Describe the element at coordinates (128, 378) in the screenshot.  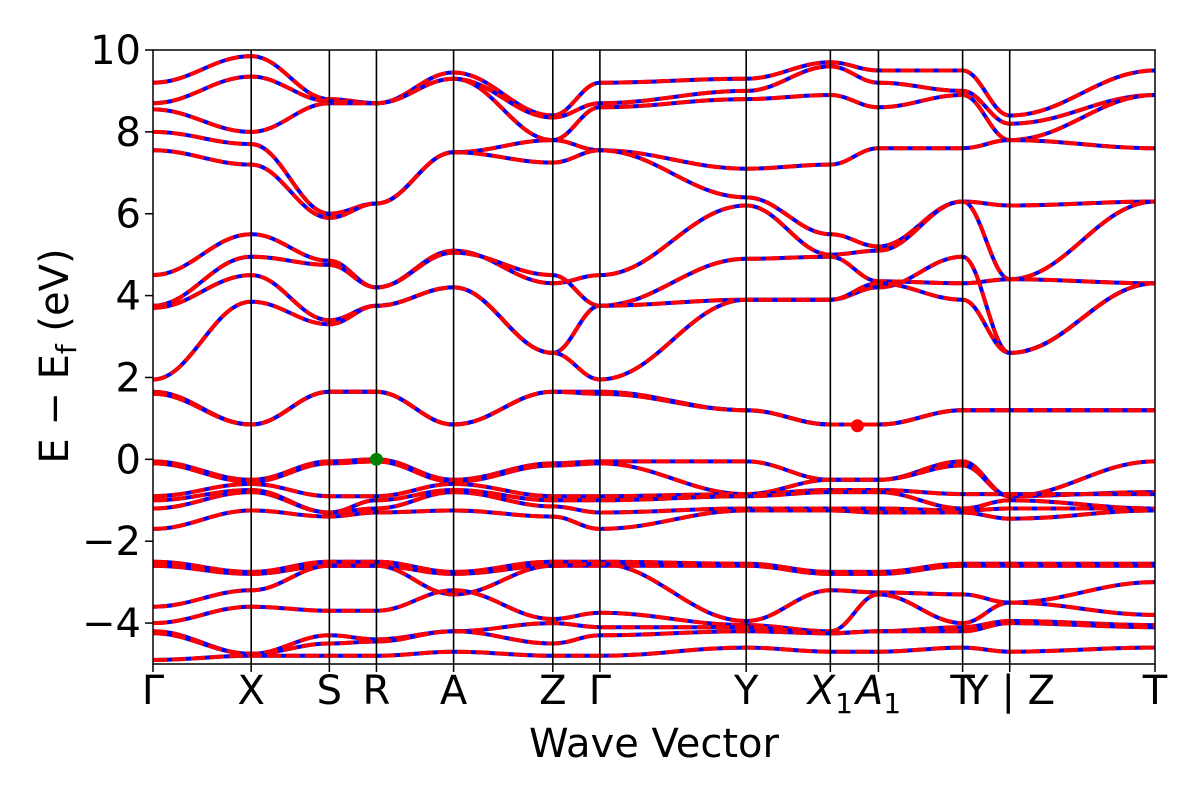
I see `y-tick-label: 2` at that location.